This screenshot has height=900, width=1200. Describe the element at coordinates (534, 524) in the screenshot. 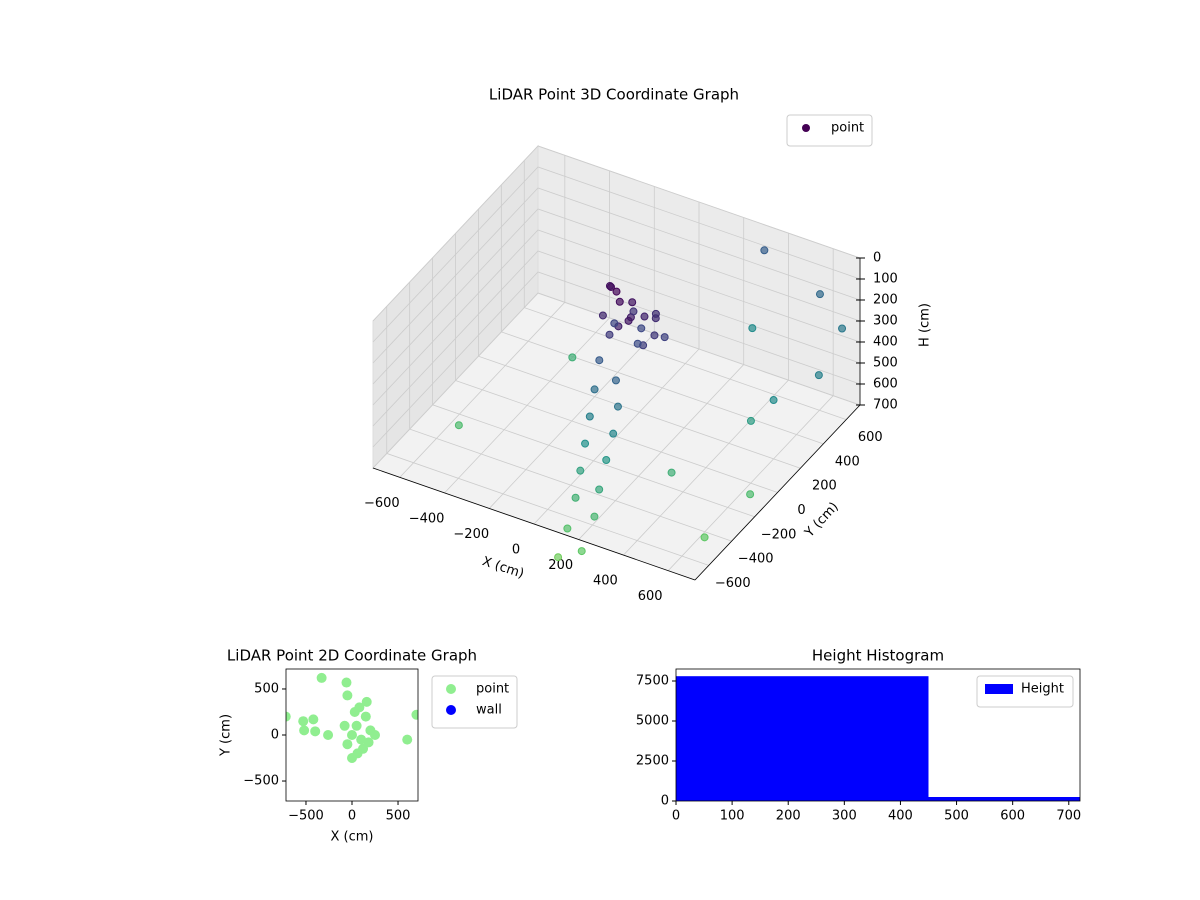

I see `x-axis` at that location.